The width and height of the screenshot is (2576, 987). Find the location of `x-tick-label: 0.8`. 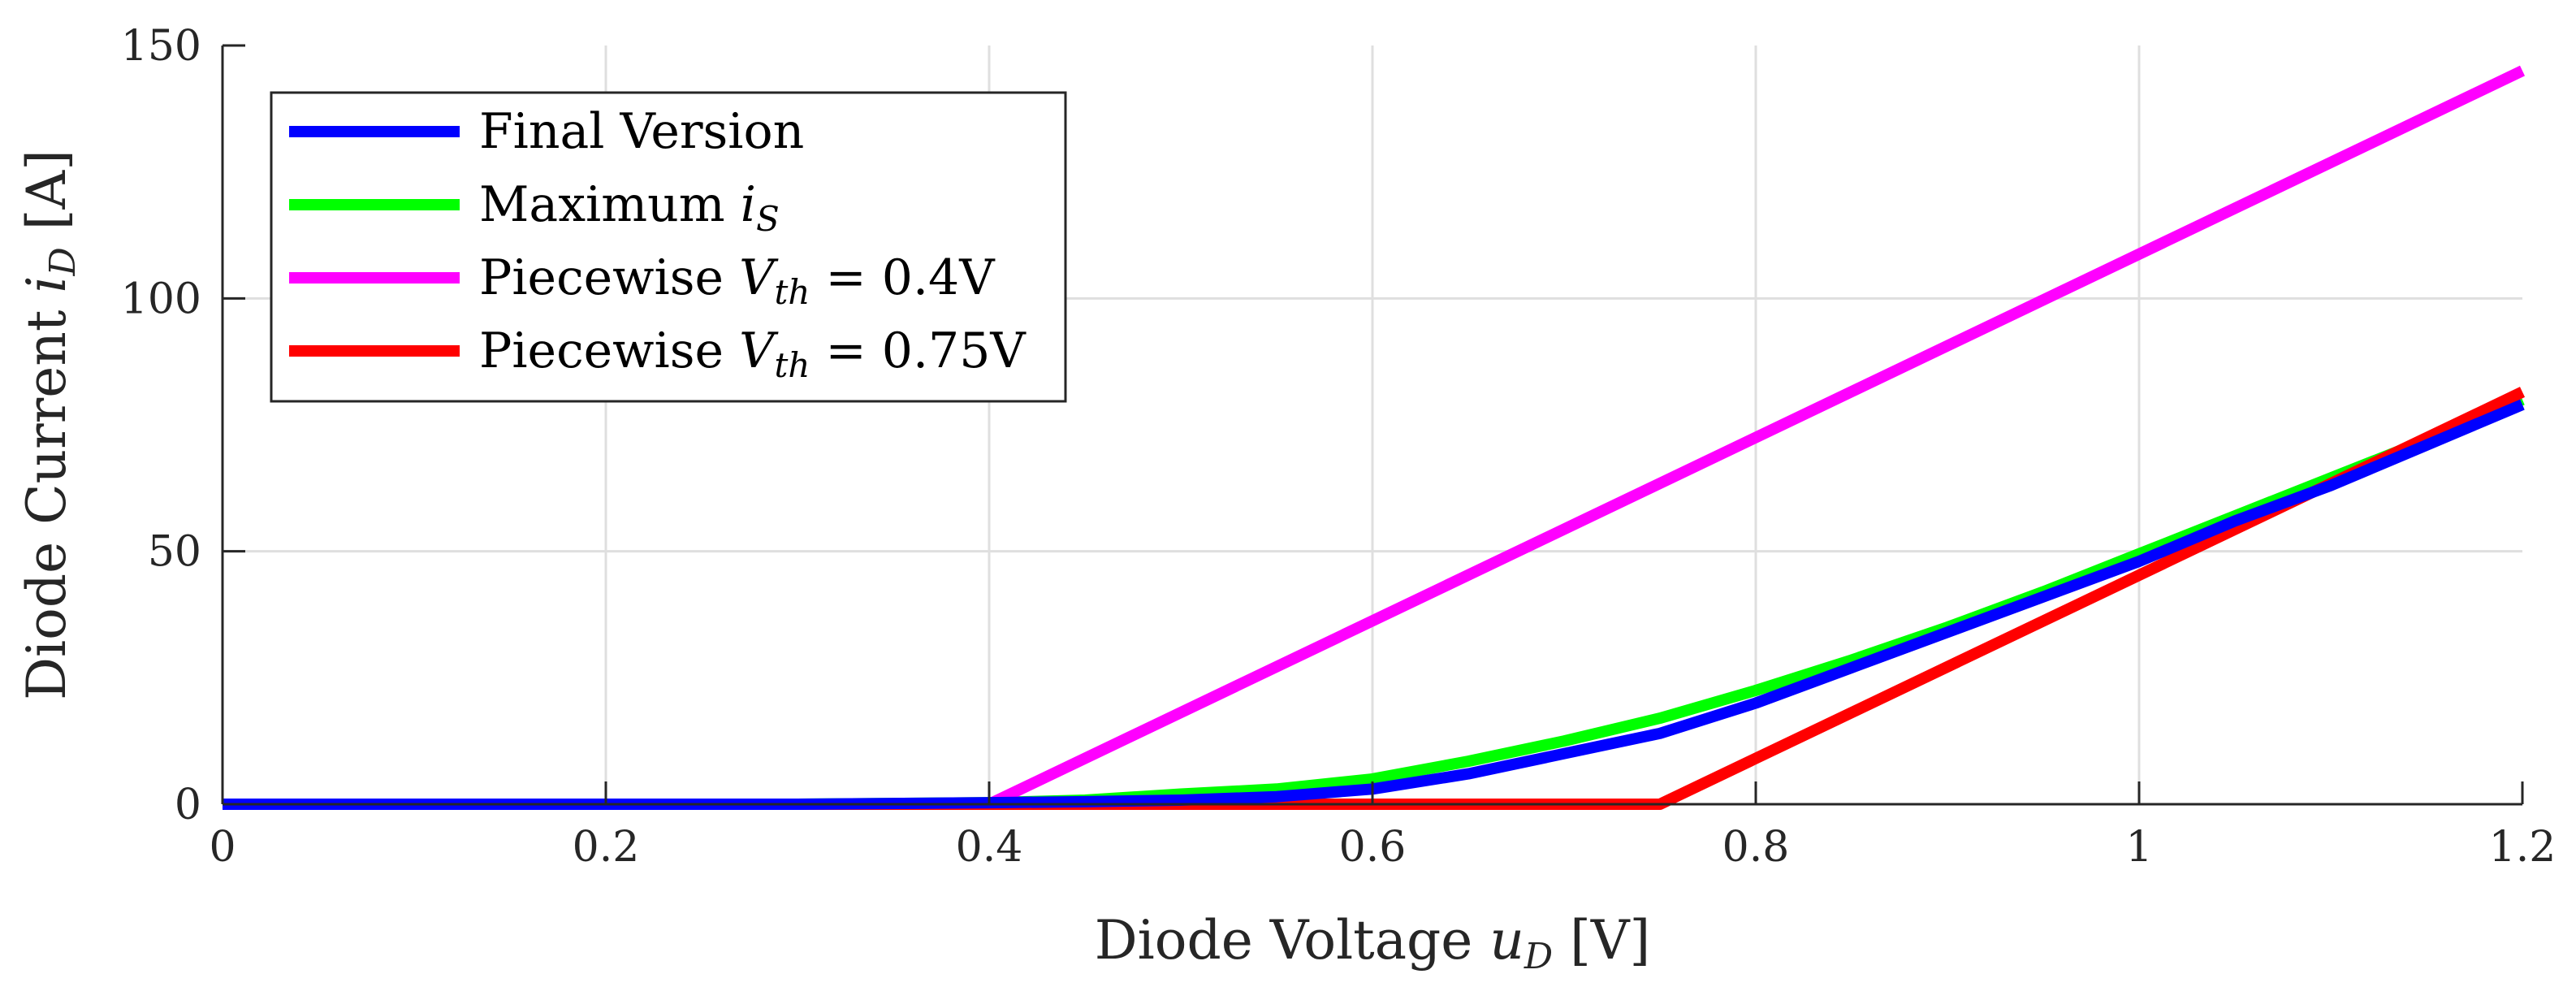

x-tick-label: 0.8 is located at coordinates (1756, 847).